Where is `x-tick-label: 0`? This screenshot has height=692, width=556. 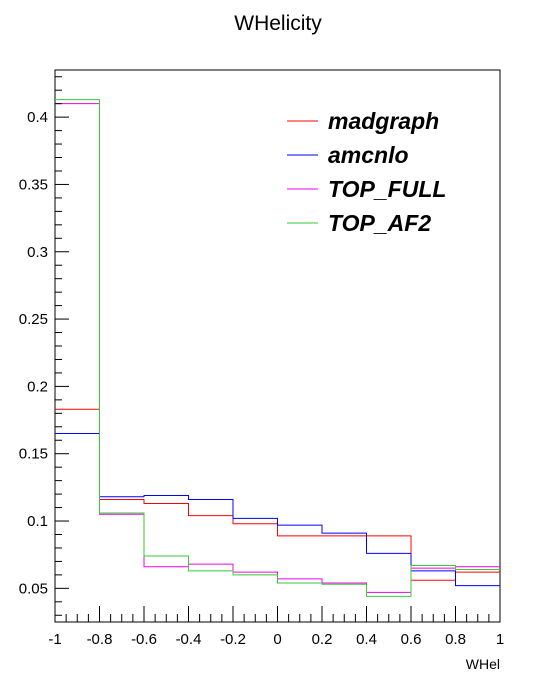
x-tick-label: 0 is located at coordinates (277, 639).